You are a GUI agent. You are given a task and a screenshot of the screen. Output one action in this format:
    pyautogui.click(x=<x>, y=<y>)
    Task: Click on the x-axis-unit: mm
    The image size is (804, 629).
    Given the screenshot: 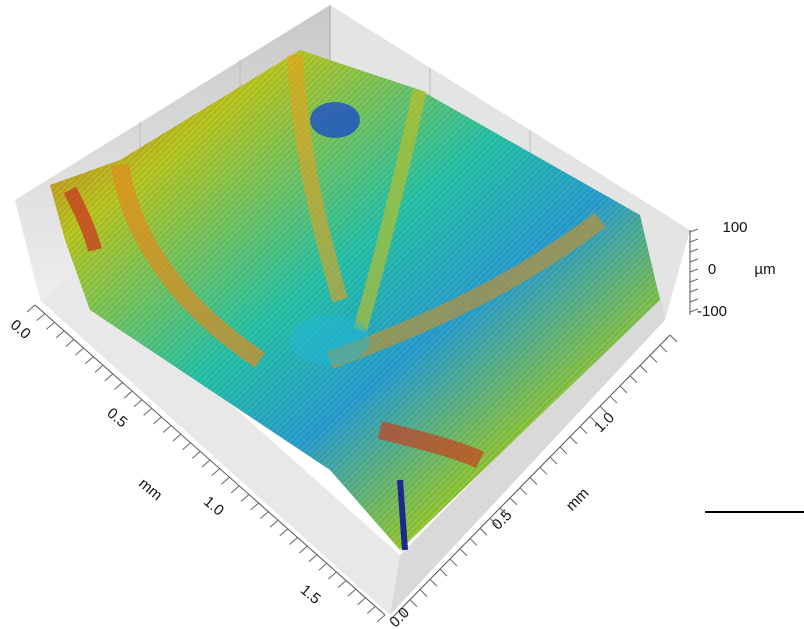 What is the action you would take?
    pyautogui.click(x=150, y=489)
    